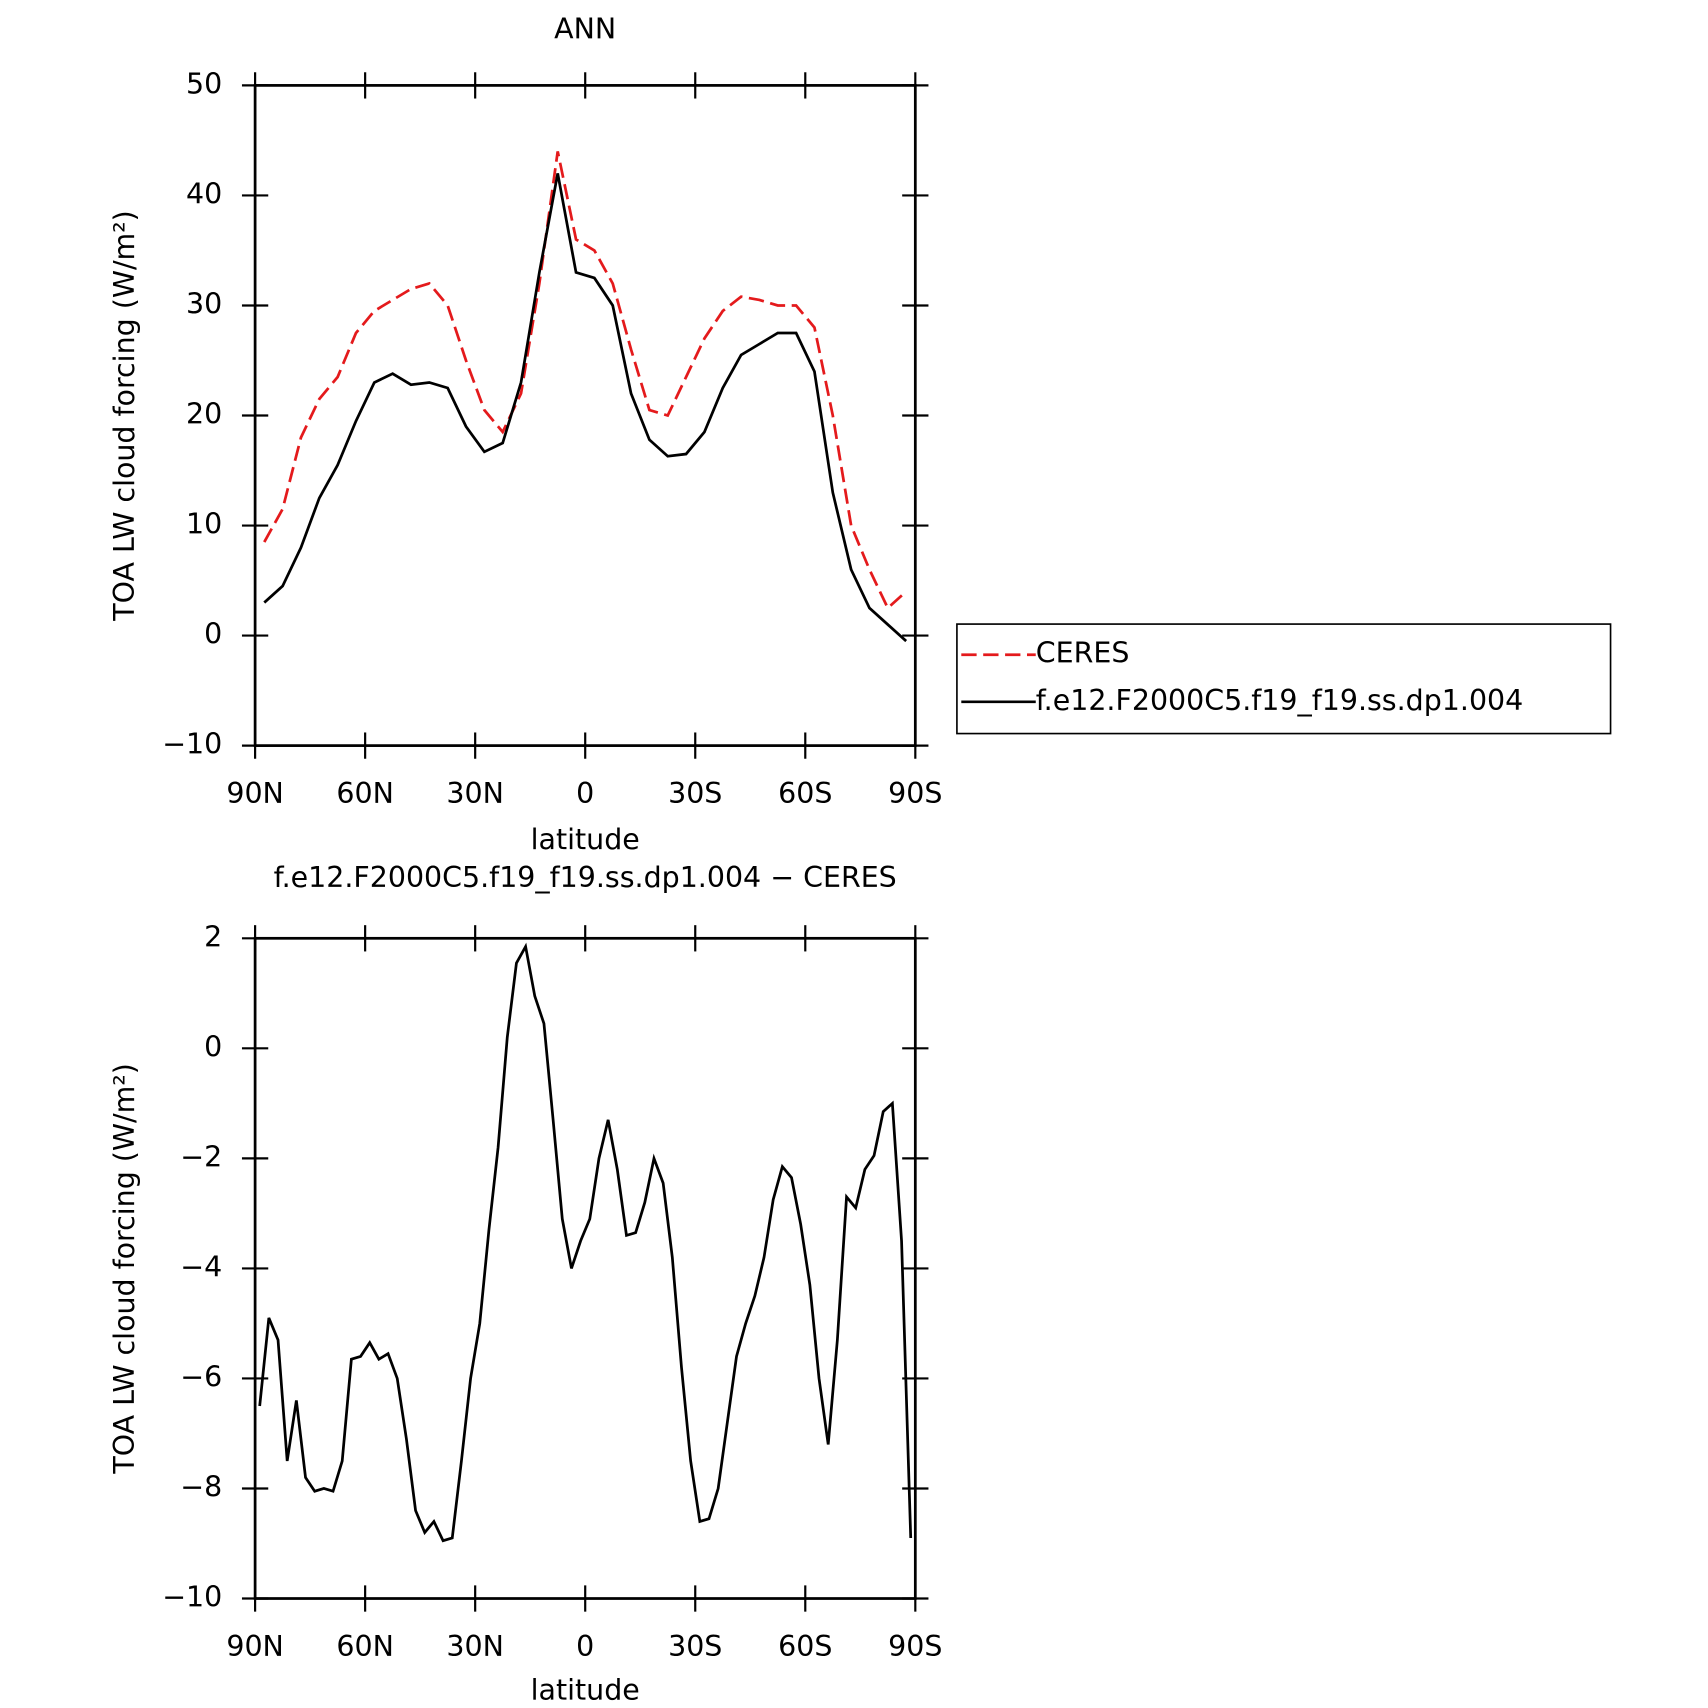  Describe the element at coordinates (204, 414) in the screenshot. I see `y-tick-label: 20` at that location.